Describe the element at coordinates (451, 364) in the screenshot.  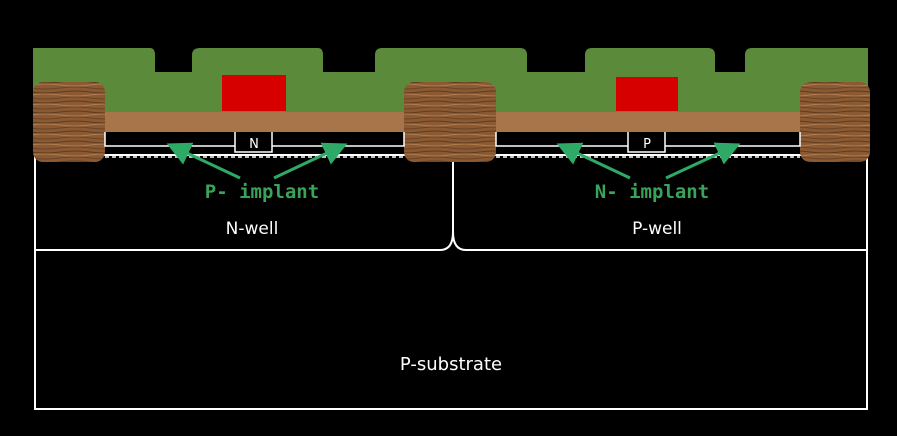
I see `p-substrate-label: P-substrate` at that location.